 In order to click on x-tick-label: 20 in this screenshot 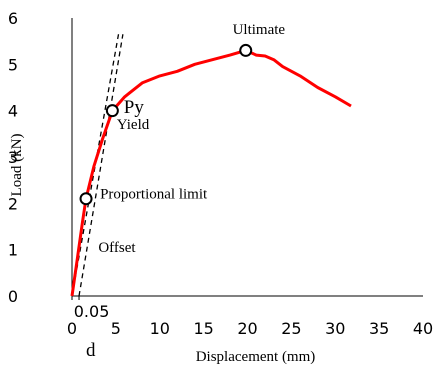, I will do `click(247, 328)`.